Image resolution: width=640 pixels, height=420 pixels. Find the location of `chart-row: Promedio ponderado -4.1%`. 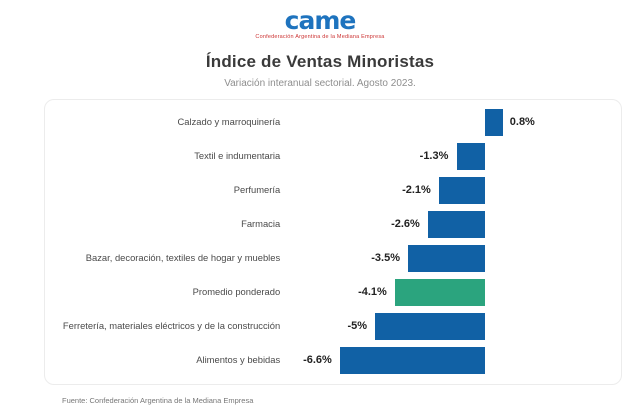

chart-row: Promedio ponderado -4.1% is located at coordinates (333, 292).